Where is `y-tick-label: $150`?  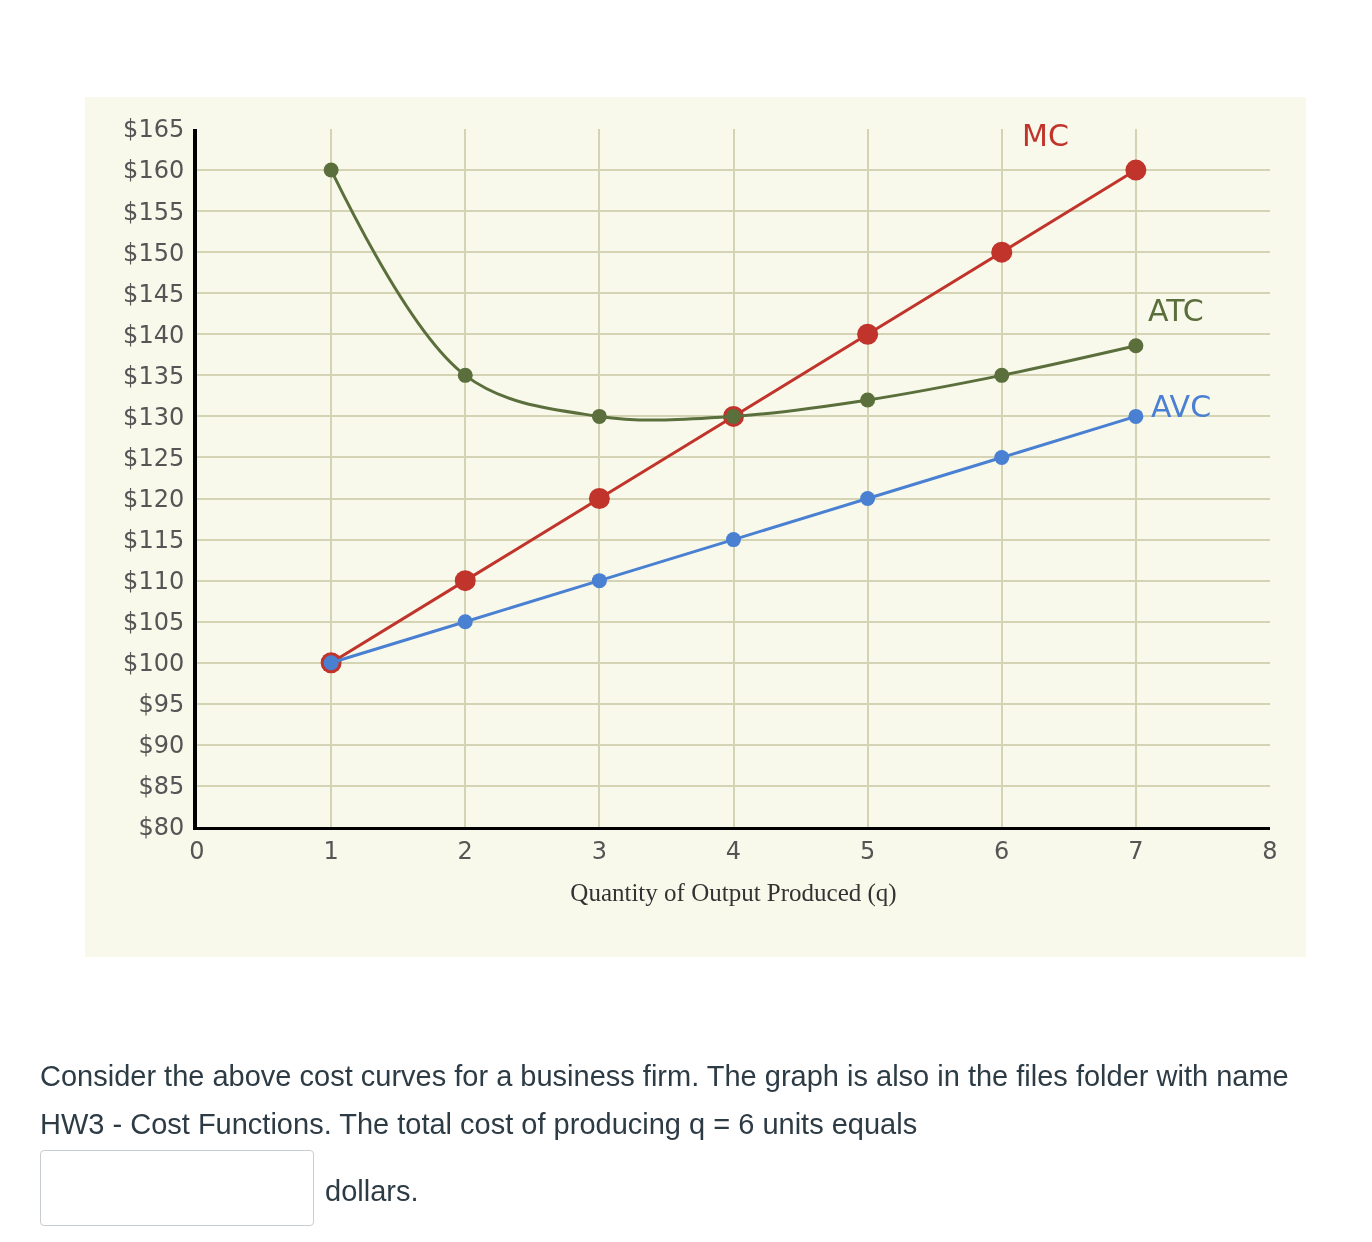 y-tick-label: $150 is located at coordinates (154, 252).